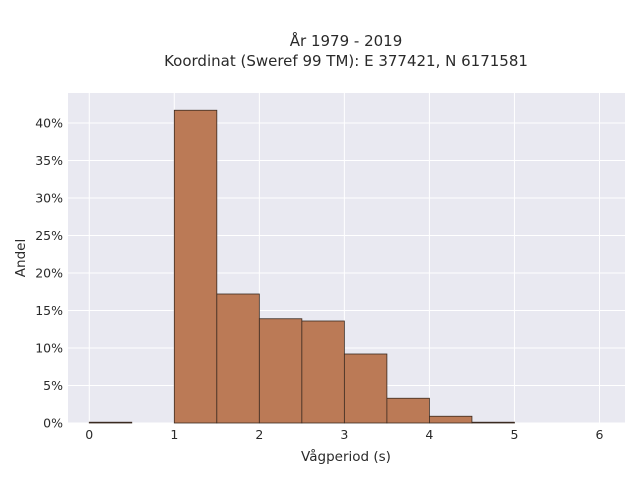 The height and width of the screenshot is (484, 640). I want to click on x-tick-label: 4, so click(429, 434).